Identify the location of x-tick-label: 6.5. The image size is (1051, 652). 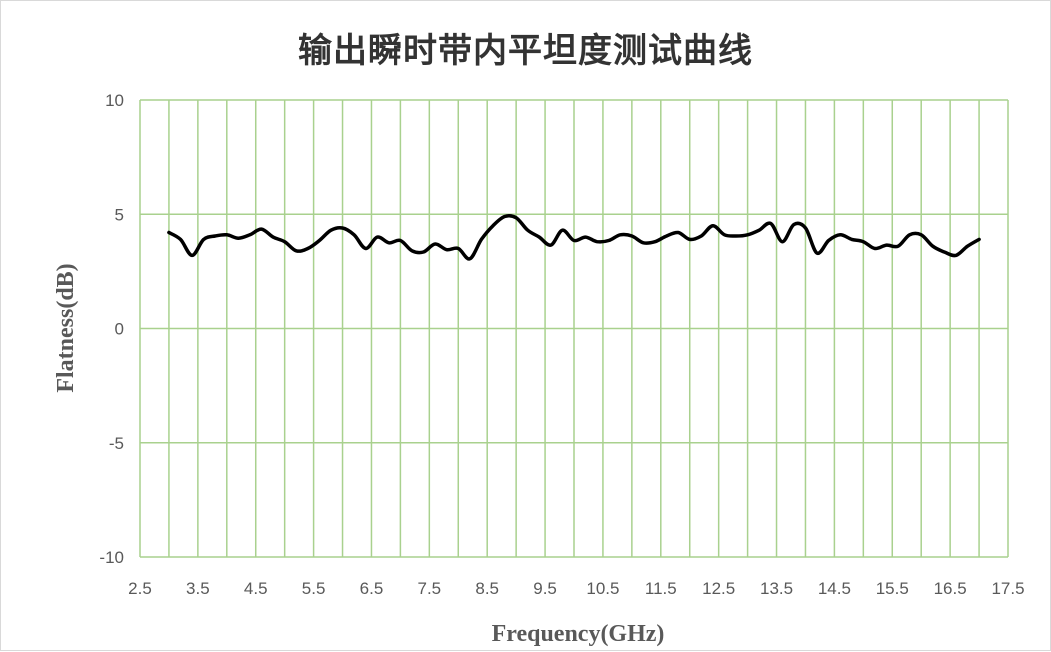
(372, 588).